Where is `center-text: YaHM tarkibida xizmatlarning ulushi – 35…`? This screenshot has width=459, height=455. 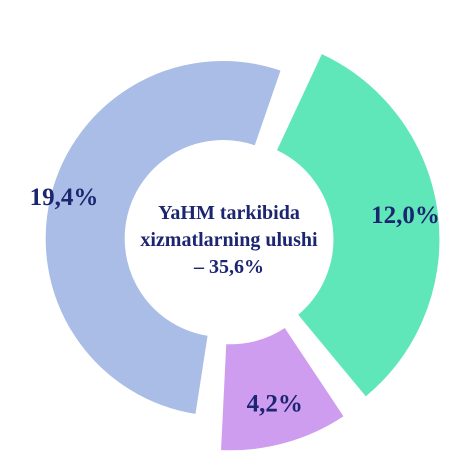
center-text: YaHM tarkibida xizmatlarning ulushi – 35… is located at coordinates (229, 239).